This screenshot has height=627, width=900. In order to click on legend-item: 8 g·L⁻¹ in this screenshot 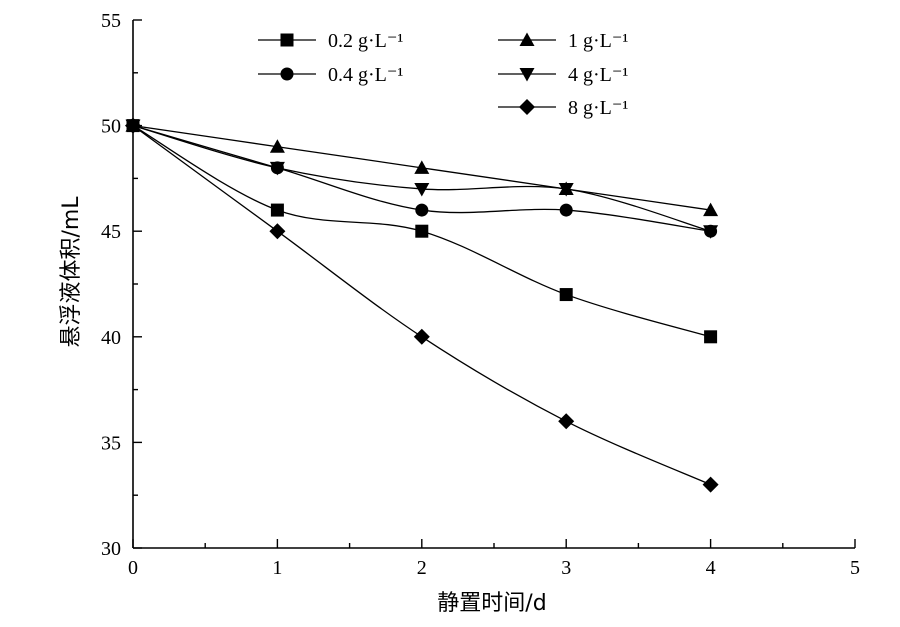, I will do `click(563, 108)`.